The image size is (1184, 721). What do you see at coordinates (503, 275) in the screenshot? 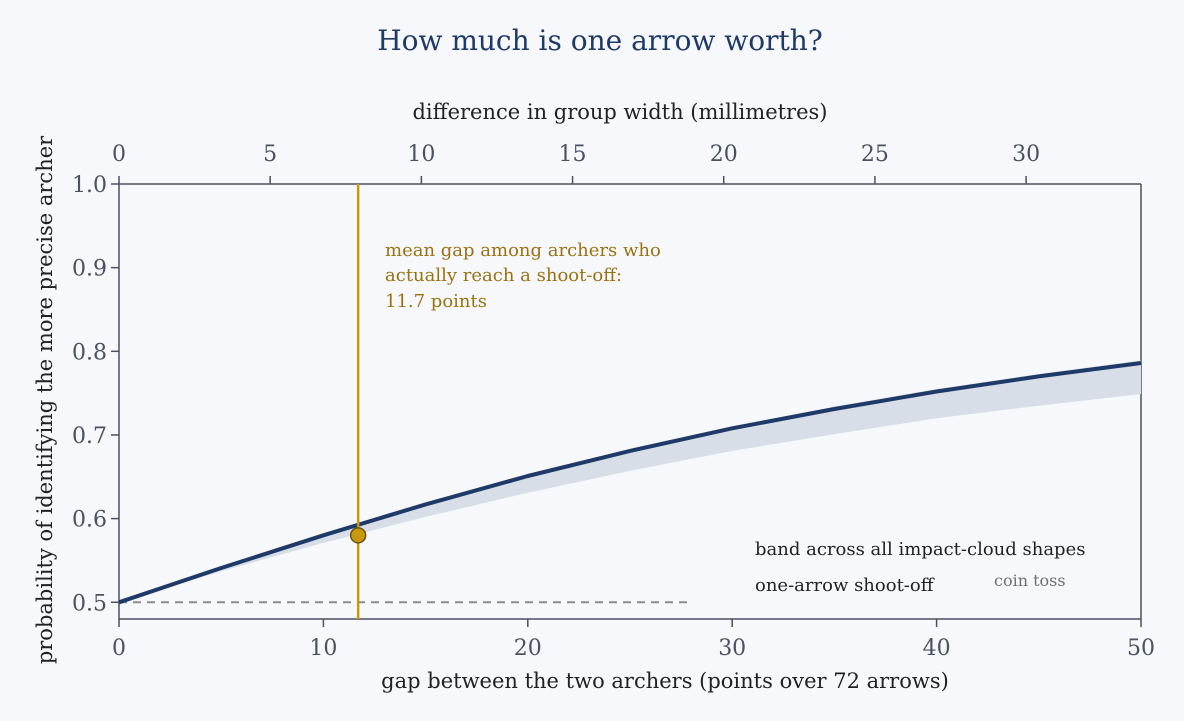
I see `annotation-line-2: actually reach a shoot-off:` at bounding box center [503, 275].